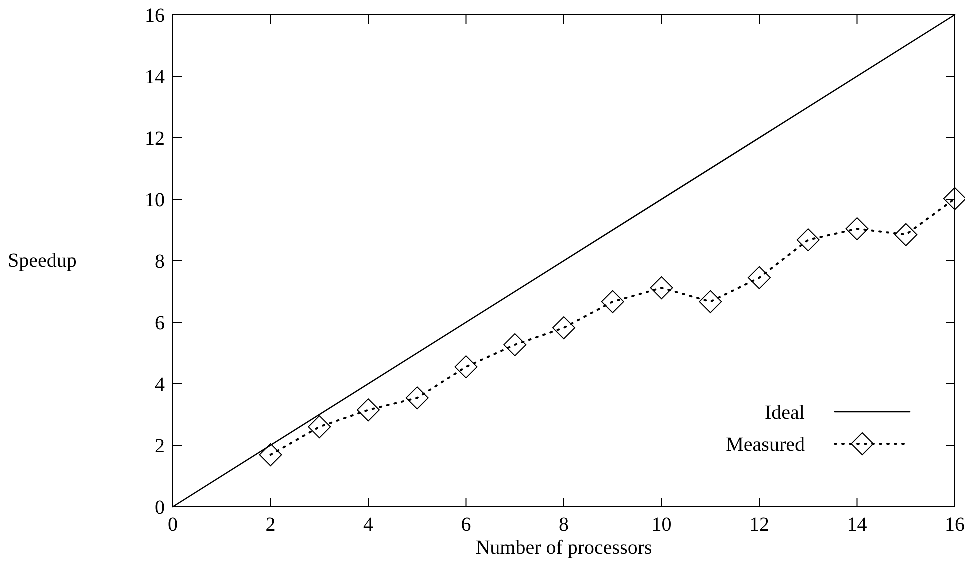 The height and width of the screenshot is (574, 965). Describe the element at coordinates (155, 77) in the screenshot. I see `y-tick-label: 14` at that location.